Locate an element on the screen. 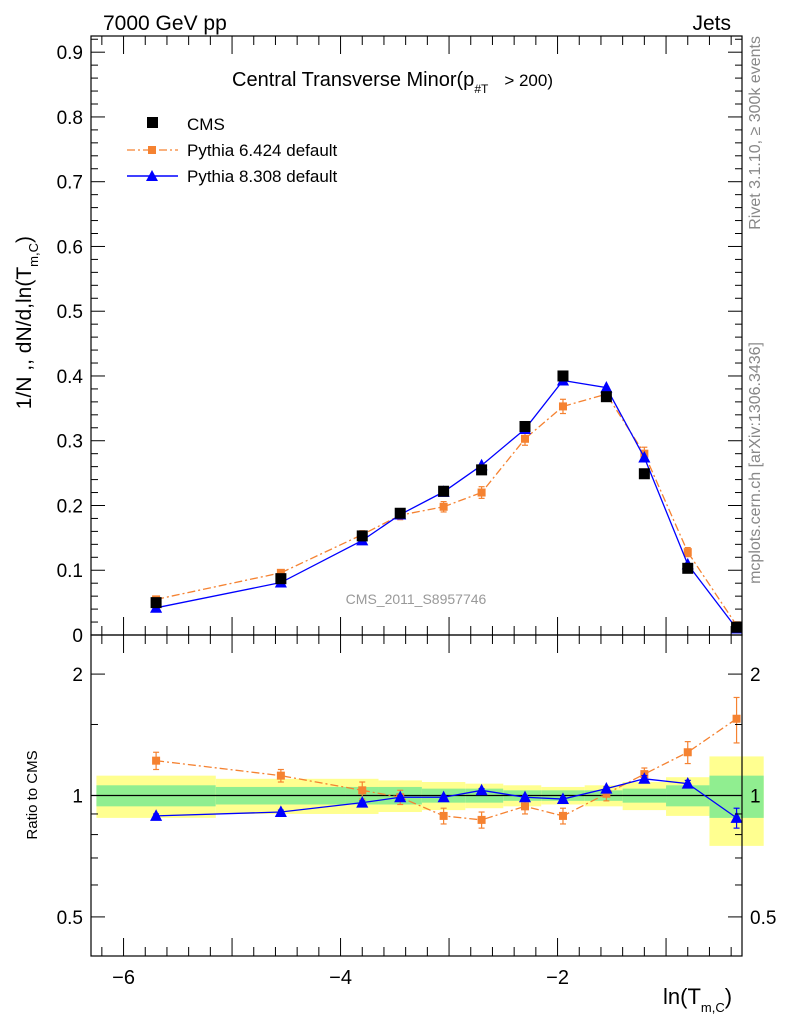 The image size is (786, 1024). main-y-tick-label: 0.2 is located at coordinates (70, 506).